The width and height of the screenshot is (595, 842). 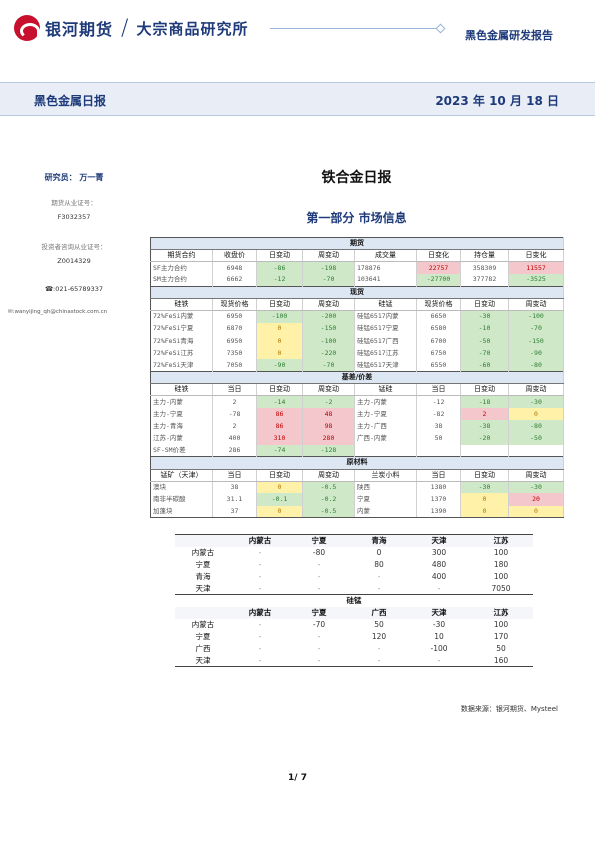 What do you see at coordinates (328, 341) in the screenshot?
I see `table-cell: -100` at bounding box center [328, 341].